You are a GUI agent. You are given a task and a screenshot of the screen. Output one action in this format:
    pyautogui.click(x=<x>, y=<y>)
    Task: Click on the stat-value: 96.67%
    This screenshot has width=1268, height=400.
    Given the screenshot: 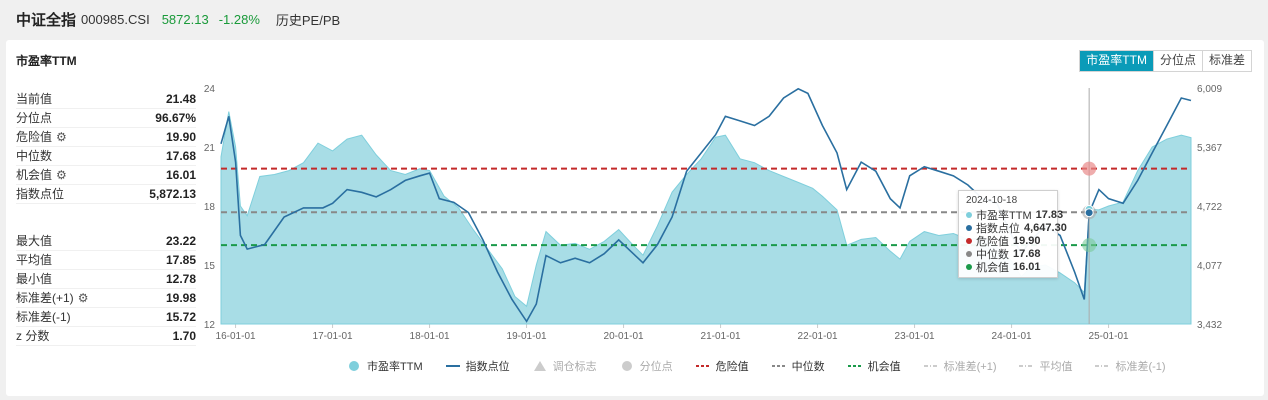 What is the action you would take?
    pyautogui.click(x=175, y=118)
    